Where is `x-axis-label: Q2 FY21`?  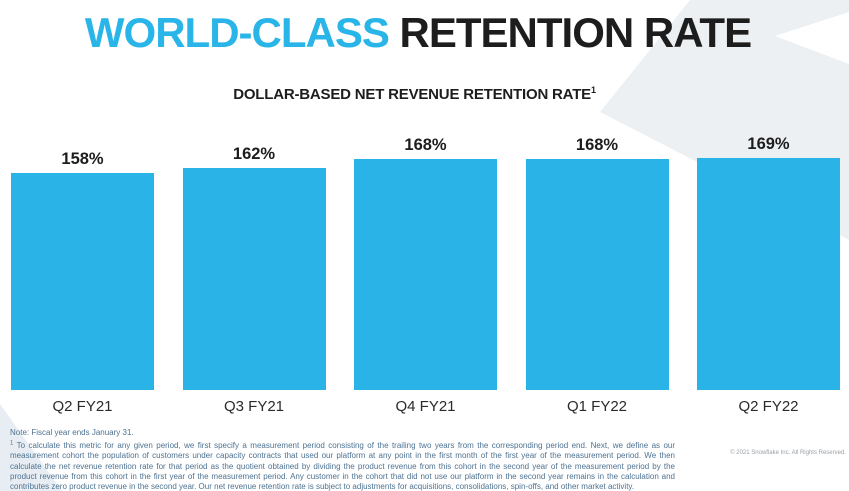
x-axis-label: Q2 FY21 is located at coordinates (82, 406).